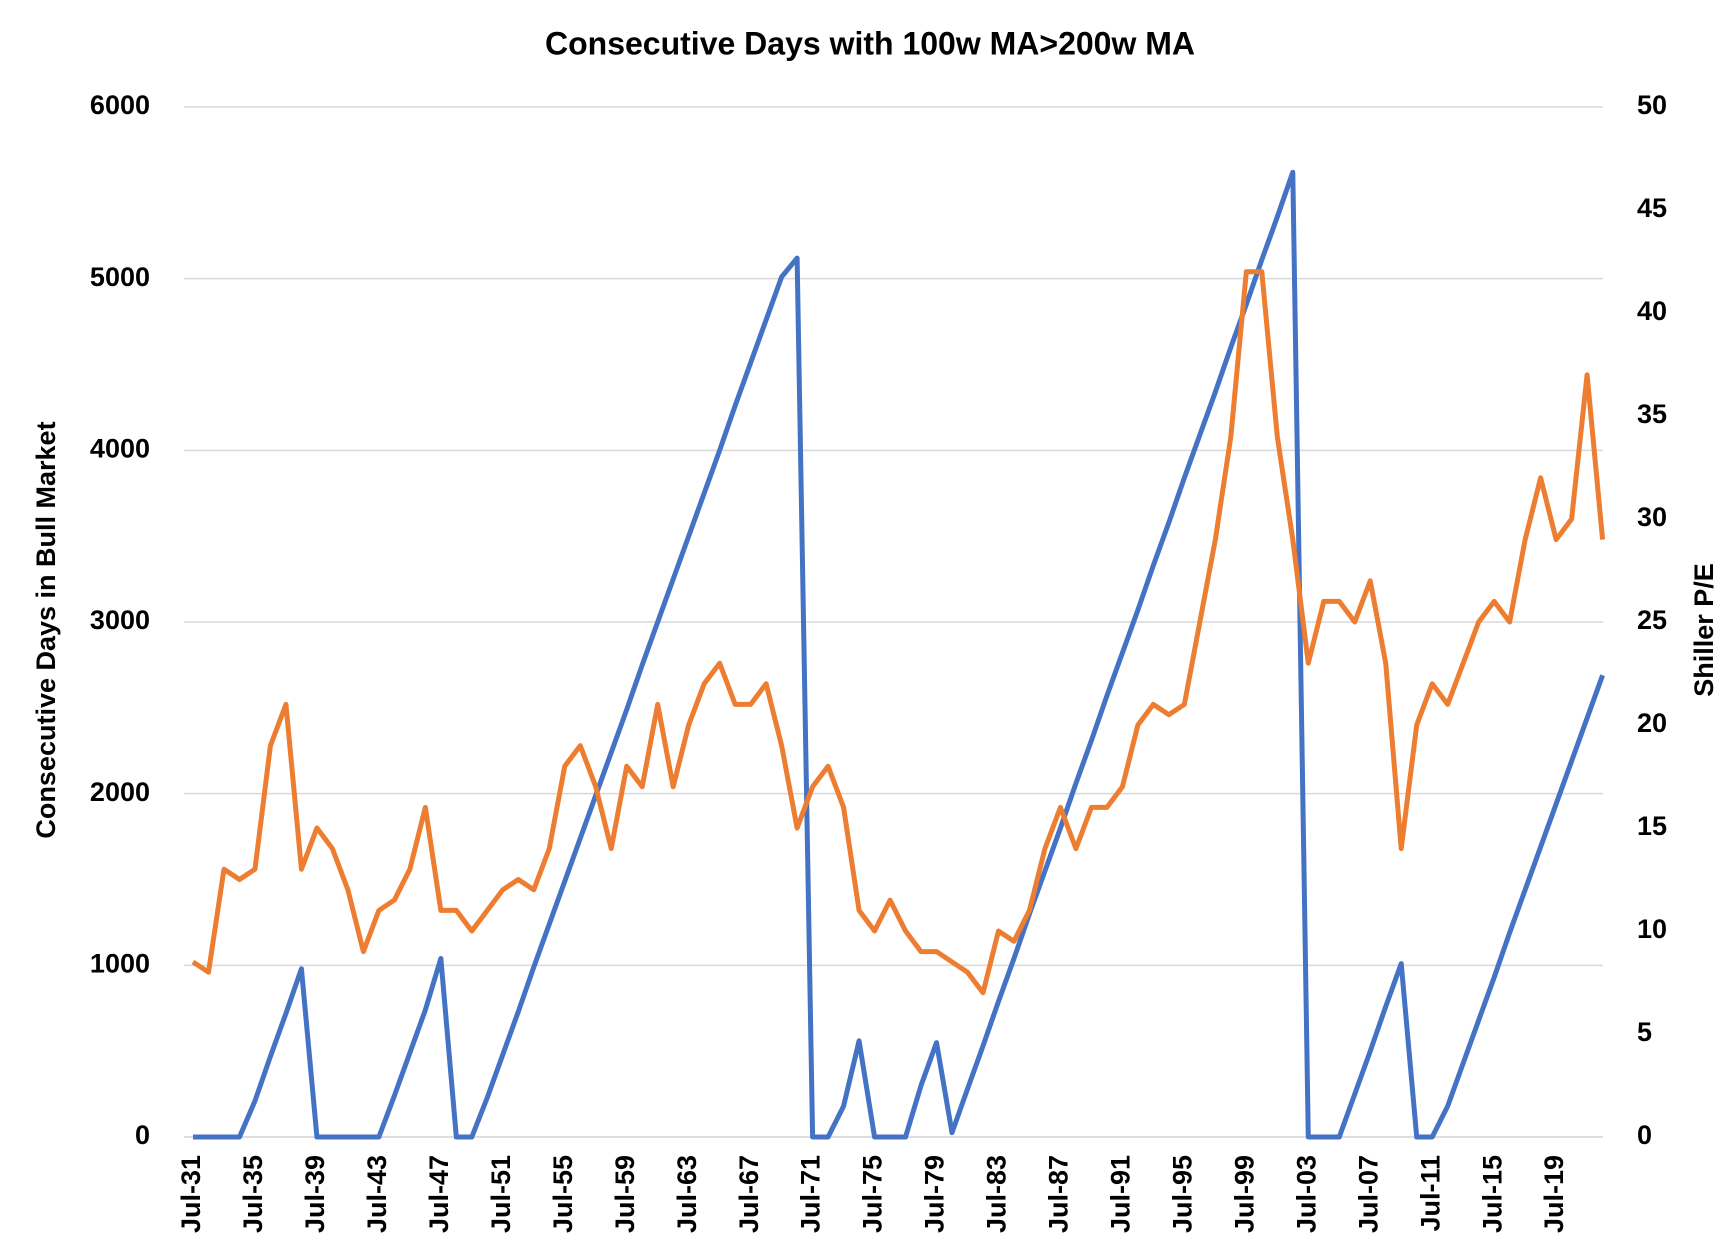 This screenshot has height=1258, width=1728. I want to click on y2-tick-label: 20, so click(1652, 723).